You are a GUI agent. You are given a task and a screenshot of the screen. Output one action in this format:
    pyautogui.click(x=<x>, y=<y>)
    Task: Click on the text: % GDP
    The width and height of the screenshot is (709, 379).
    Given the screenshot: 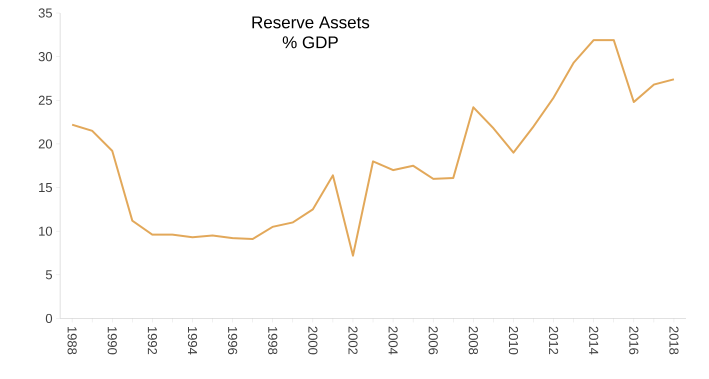 What is the action you would take?
    pyautogui.click(x=310, y=42)
    